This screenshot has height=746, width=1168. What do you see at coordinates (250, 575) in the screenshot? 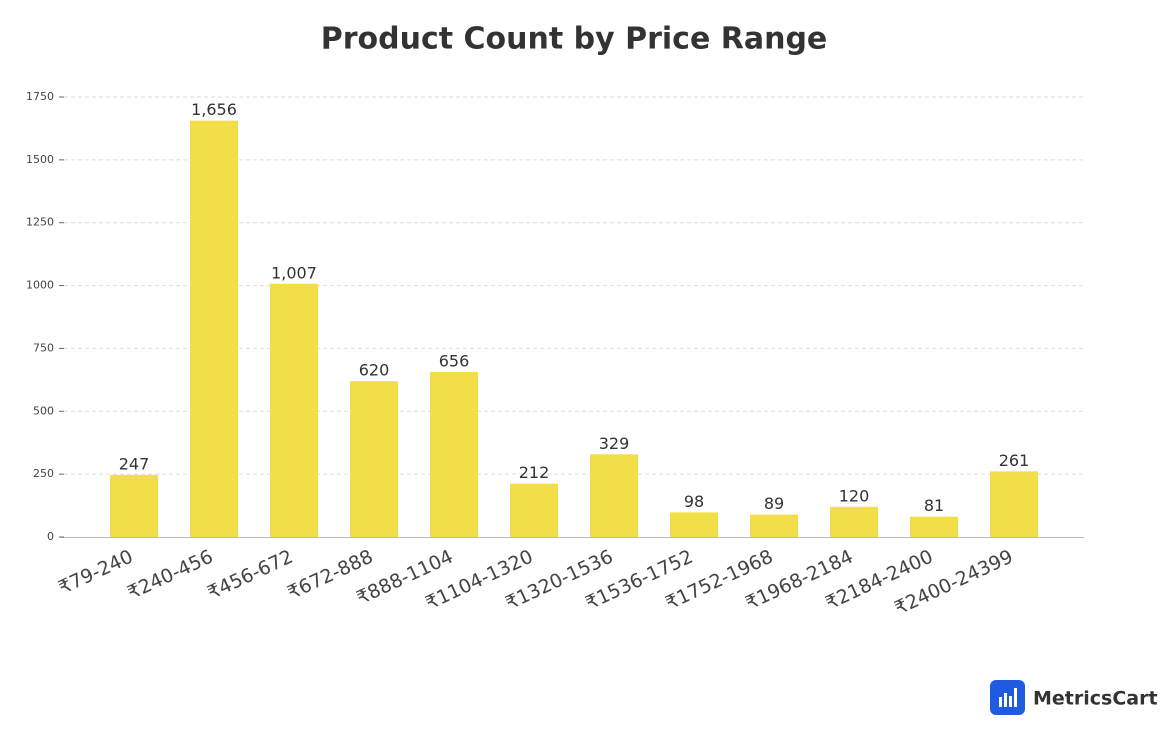
I see `x-tick-label: ₹456-672` at bounding box center [250, 575].